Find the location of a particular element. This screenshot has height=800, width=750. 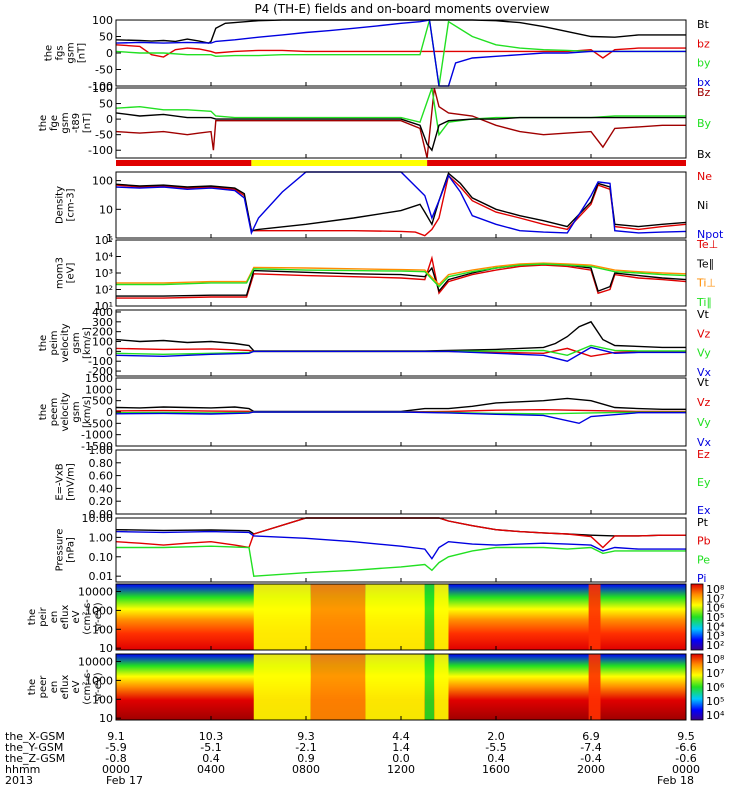

y-tick-label: 10.00 is located at coordinates (98, 518).